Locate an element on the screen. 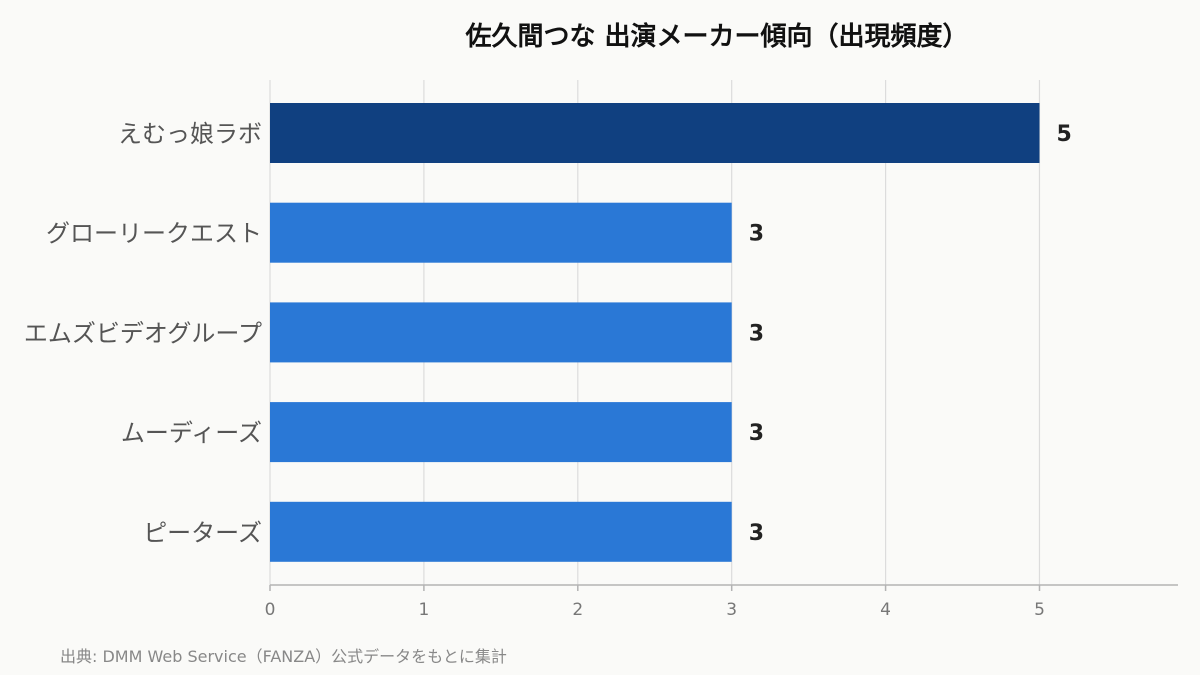  x-tick-label-4: 4 is located at coordinates (885, 610).